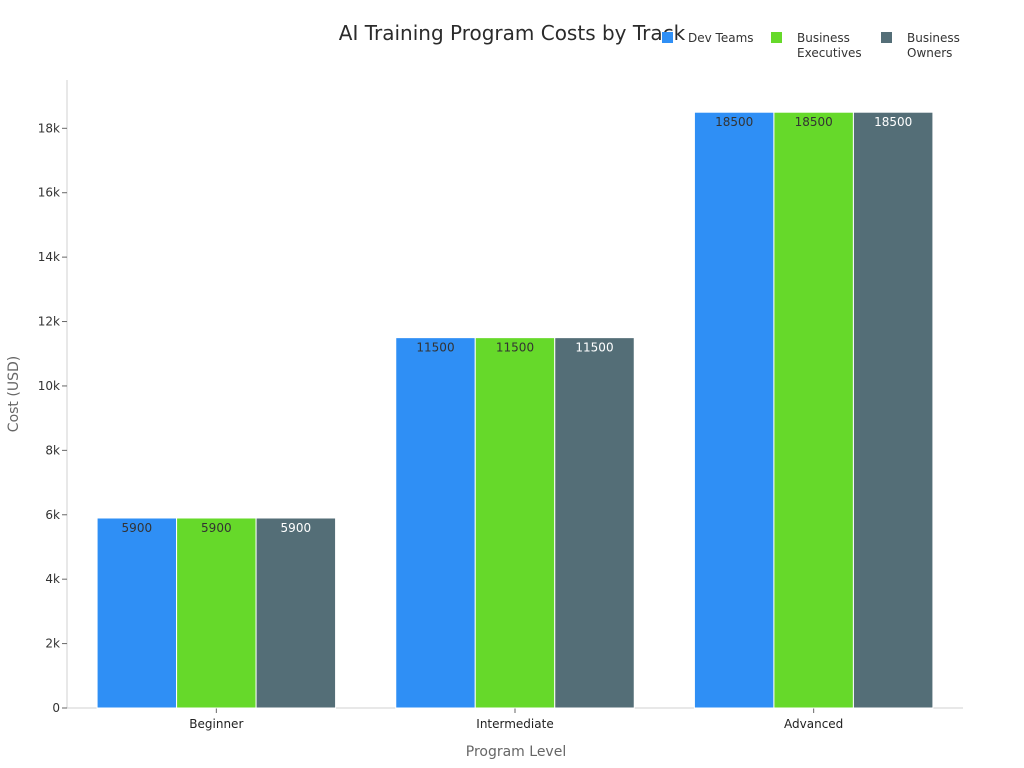 The width and height of the screenshot is (1024, 768). Describe the element at coordinates (52, 515) in the screenshot. I see `y-tick-label: 6k` at that location.